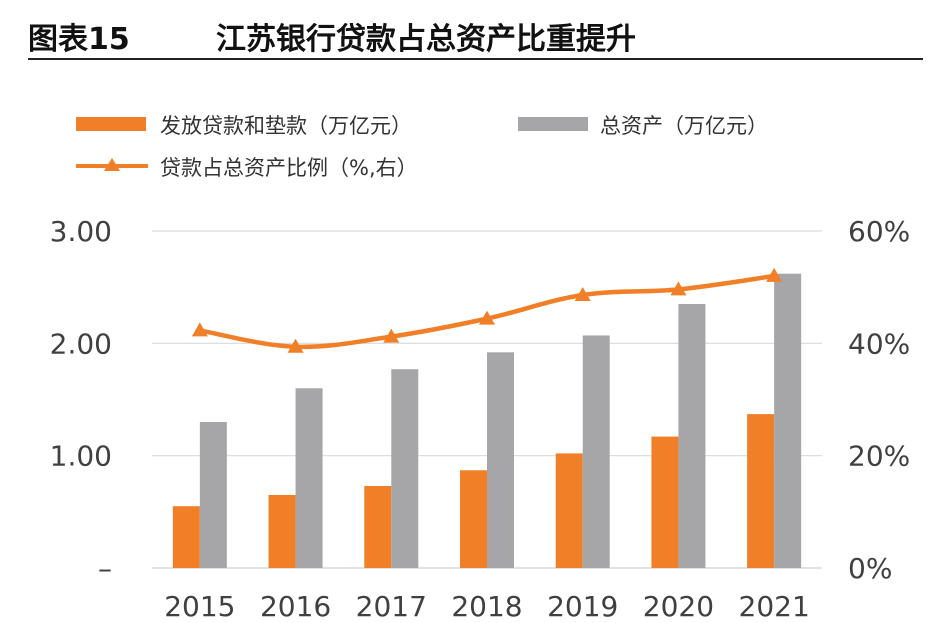 The image size is (931, 623). Describe the element at coordinates (289, 168) in the screenshot. I see `legend-label-ratio: 贷款占总资产比例（%,右）` at that location.